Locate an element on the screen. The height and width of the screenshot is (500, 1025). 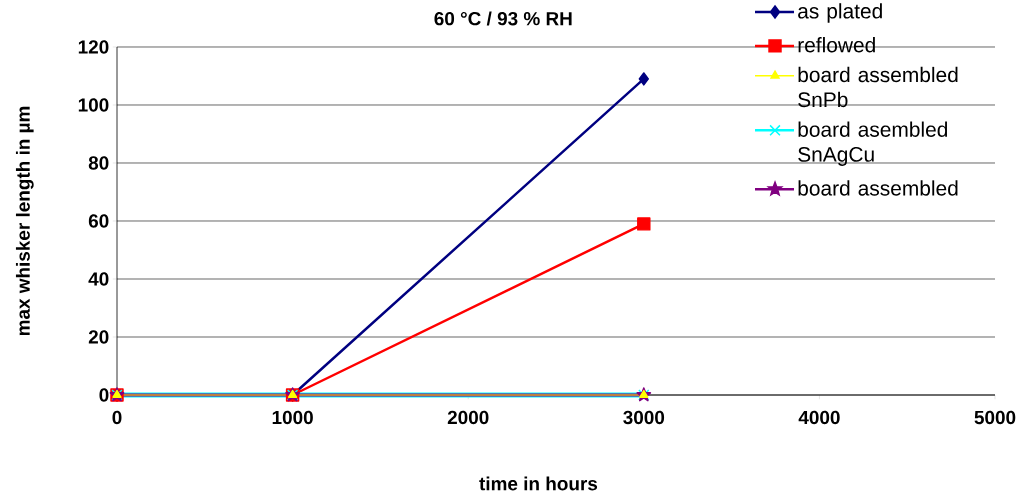
legend-label: as plated is located at coordinates (840, 13).